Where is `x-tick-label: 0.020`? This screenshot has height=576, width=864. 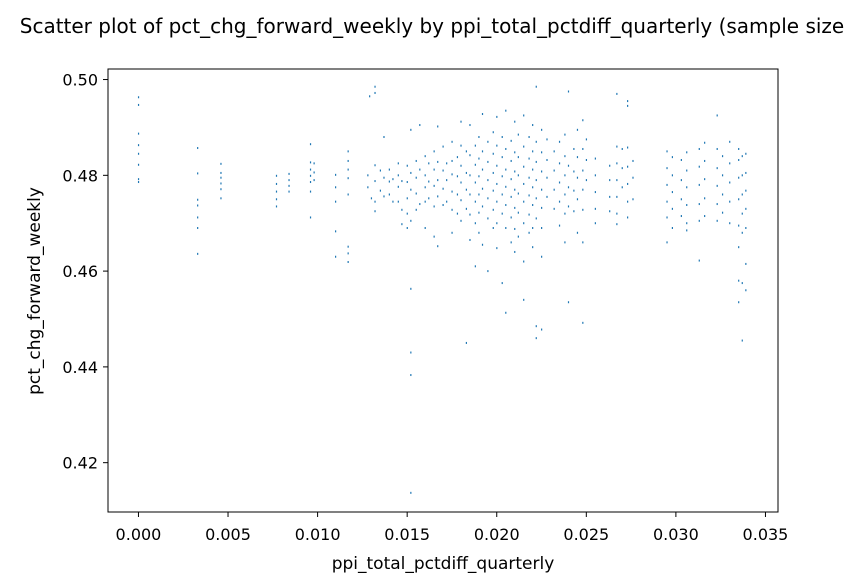
x-tick-label: 0.020 is located at coordinates (497, 534).